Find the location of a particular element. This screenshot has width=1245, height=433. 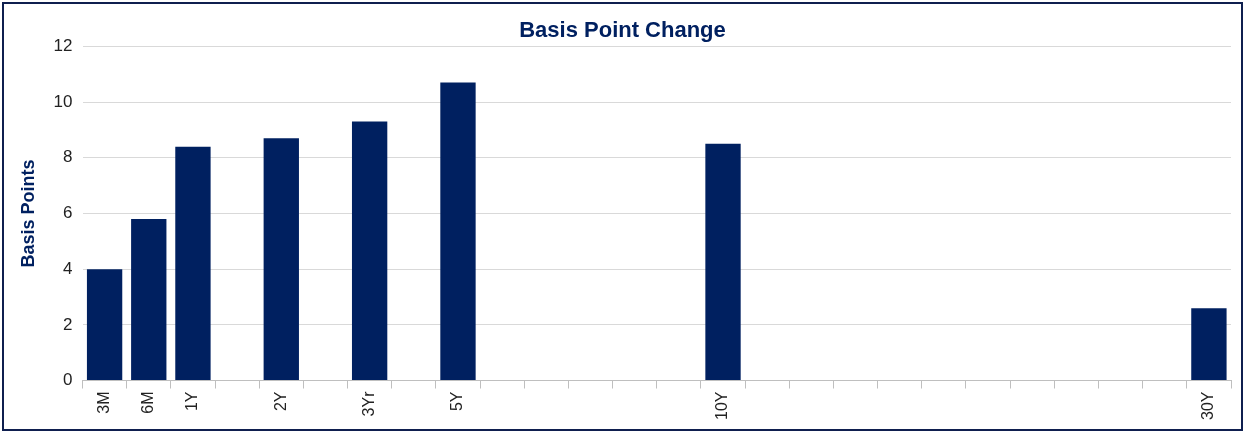

x-tick-label: 3M is located at coordinates (103, 402).